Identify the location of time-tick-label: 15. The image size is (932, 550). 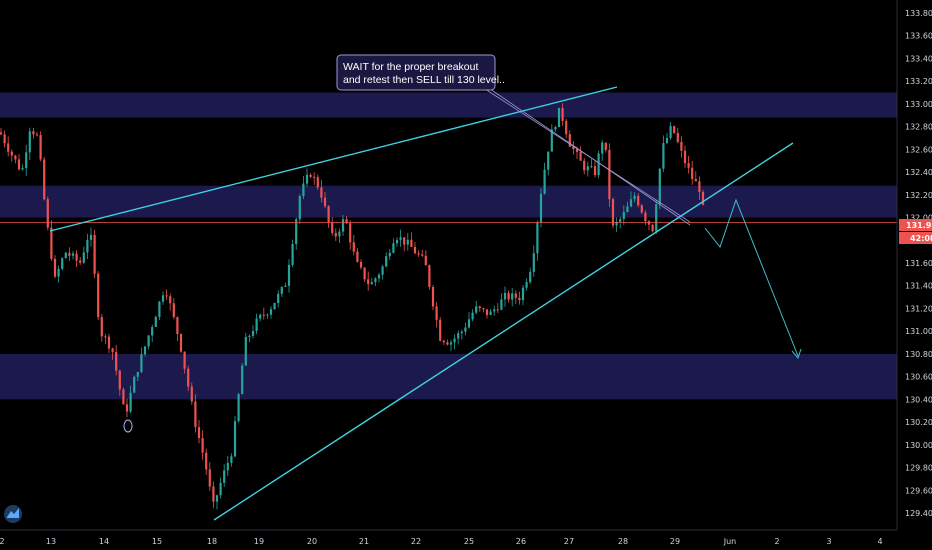
(157, 541).